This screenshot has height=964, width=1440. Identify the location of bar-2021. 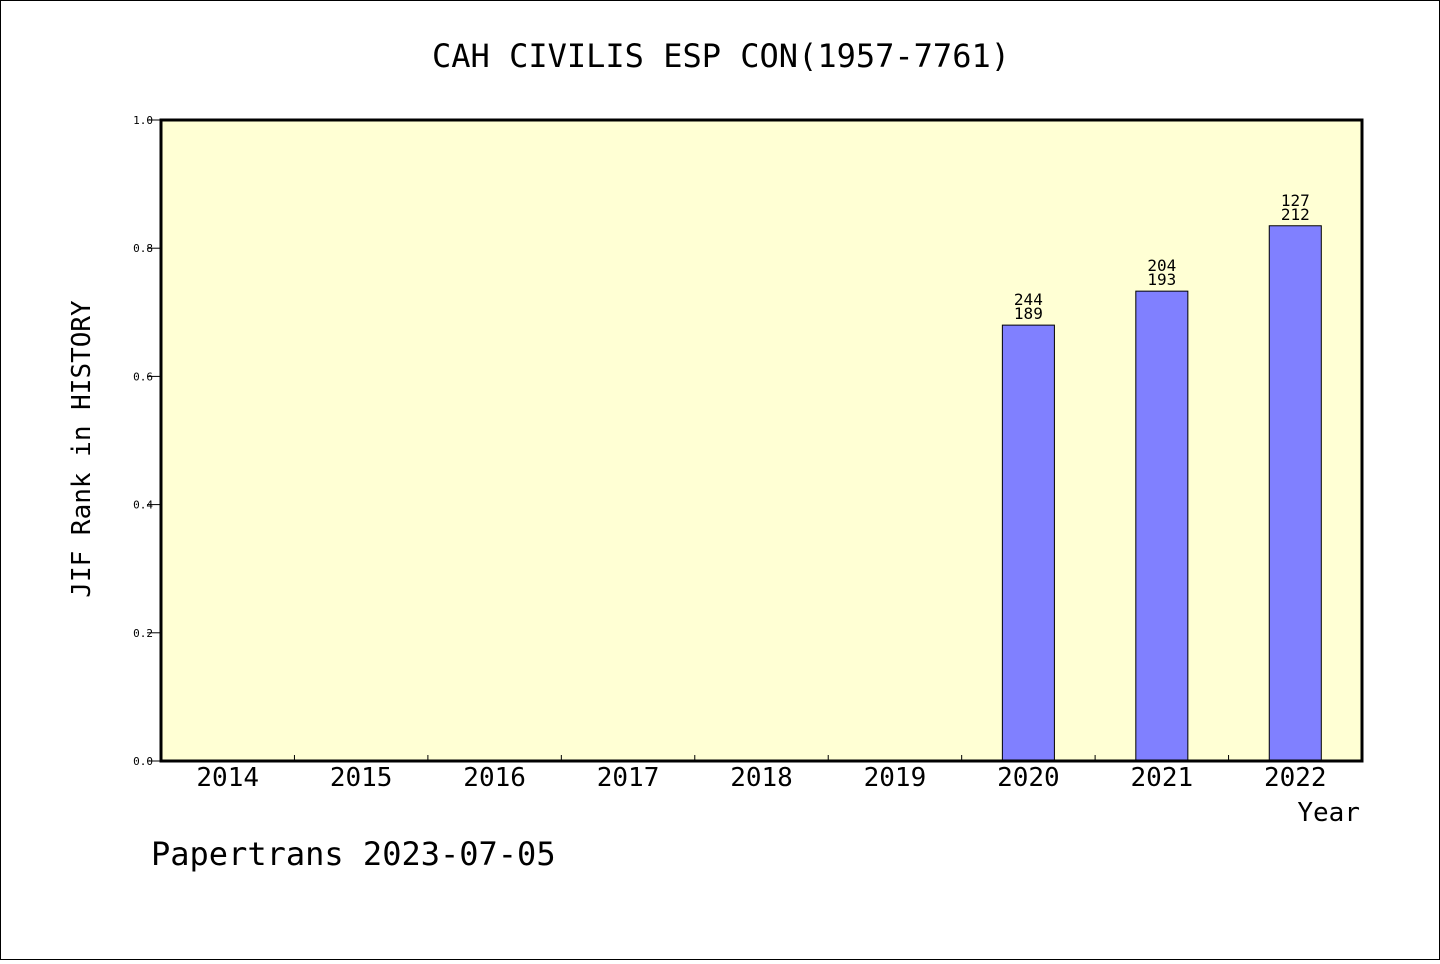
(1162, 526).